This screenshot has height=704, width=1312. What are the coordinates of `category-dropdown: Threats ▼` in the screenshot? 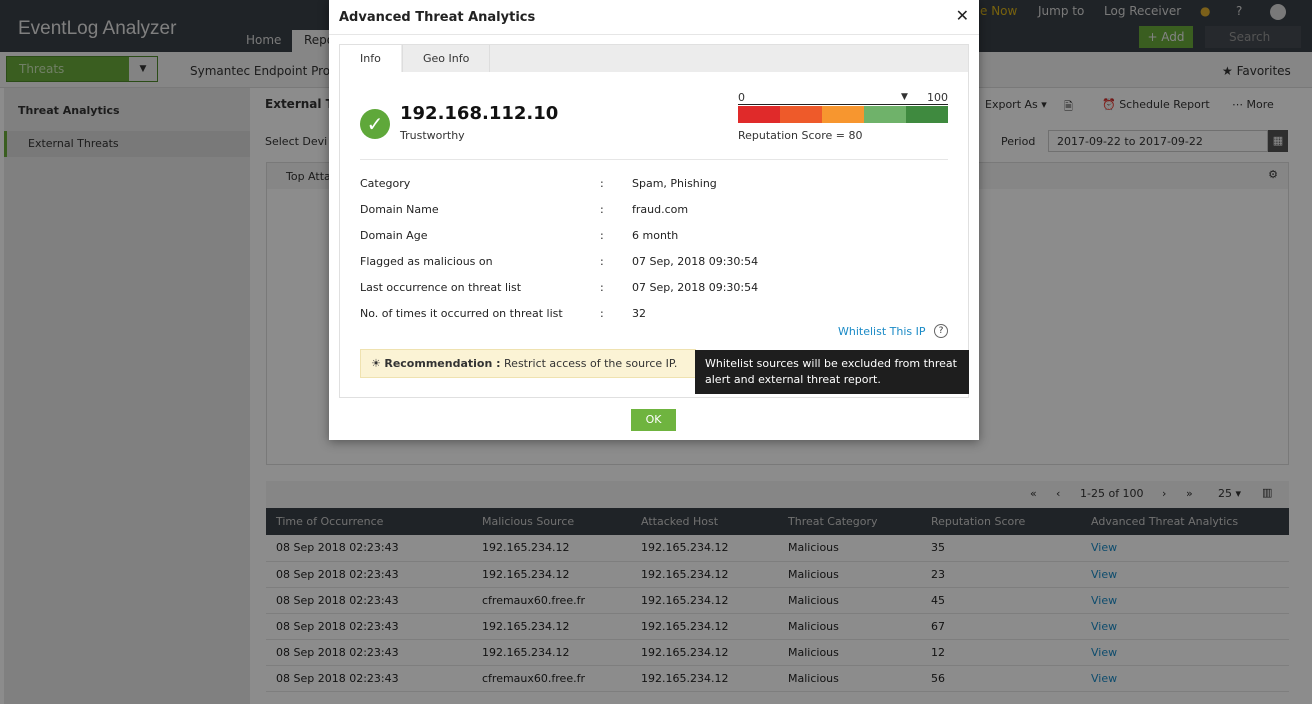 It's located at (82, 69).